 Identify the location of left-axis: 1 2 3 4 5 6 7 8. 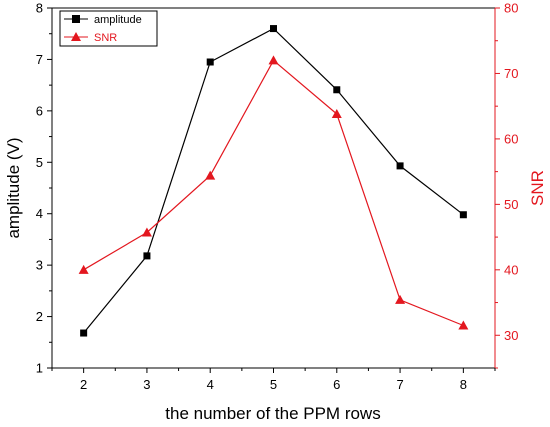
(44, 188).